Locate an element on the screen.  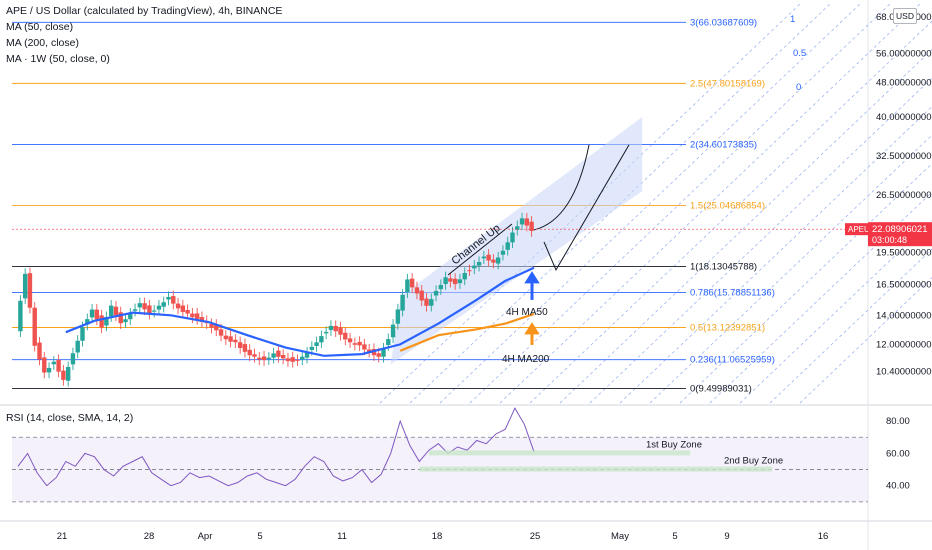
fib-level-label: 0.786(15.78851136) is located at coordinates (732, 293).